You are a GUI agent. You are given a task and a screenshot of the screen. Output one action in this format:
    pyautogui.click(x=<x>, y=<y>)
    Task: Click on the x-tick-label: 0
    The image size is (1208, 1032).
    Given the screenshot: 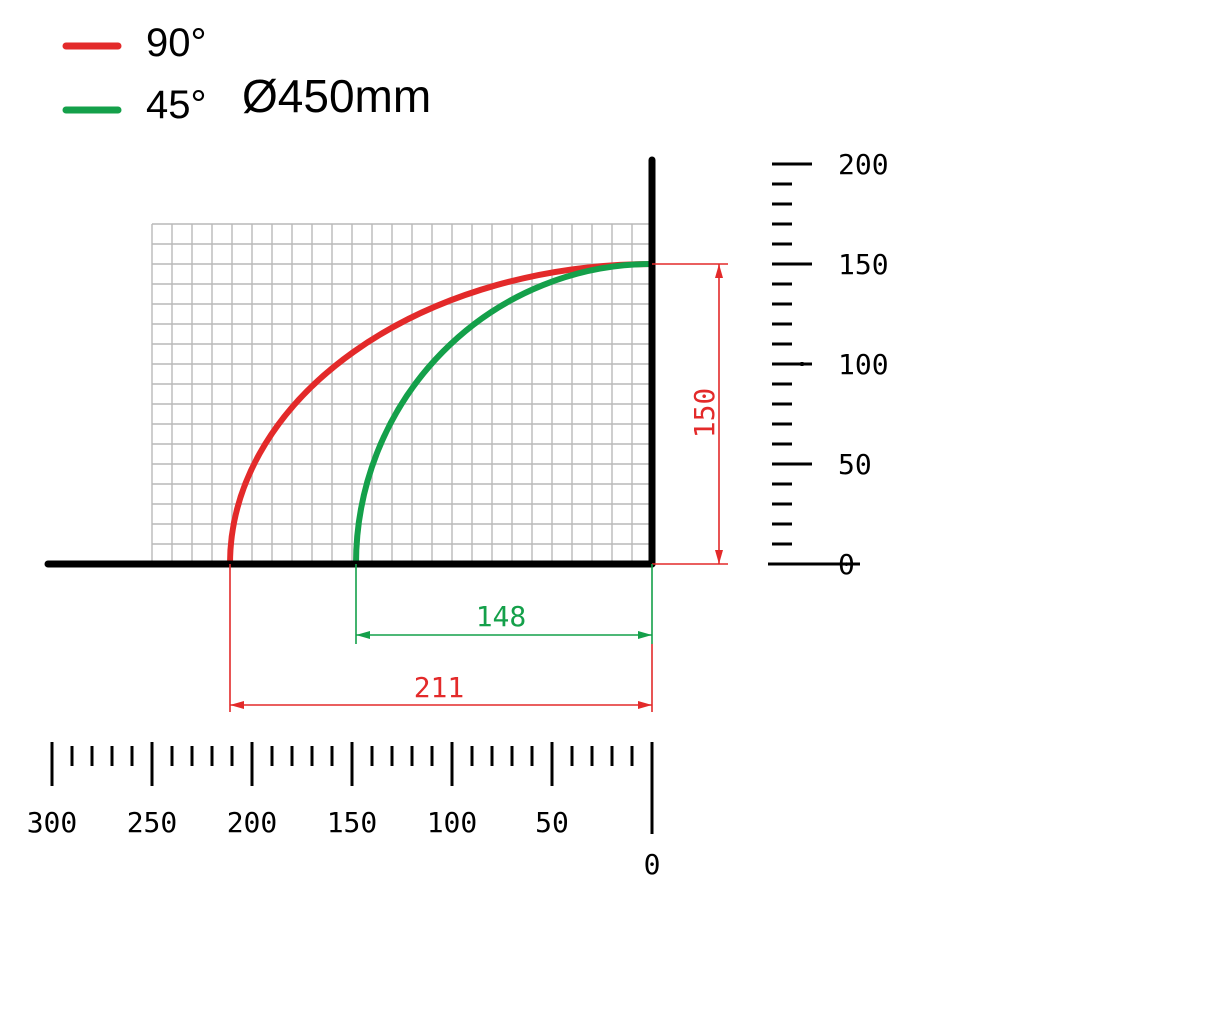 What is the action you would take?
    pyautogui.click(x=652, y=864)
    